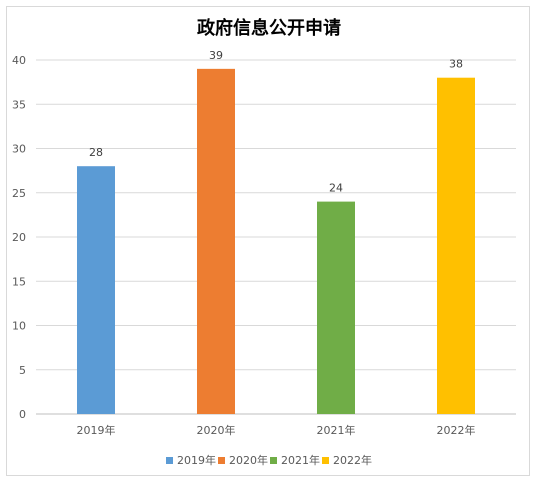 This screenshot has width=538, height=483. Describe the element at coordinates (19, 326) in the screenshot. I see `y-tick-label: 10` at that location.